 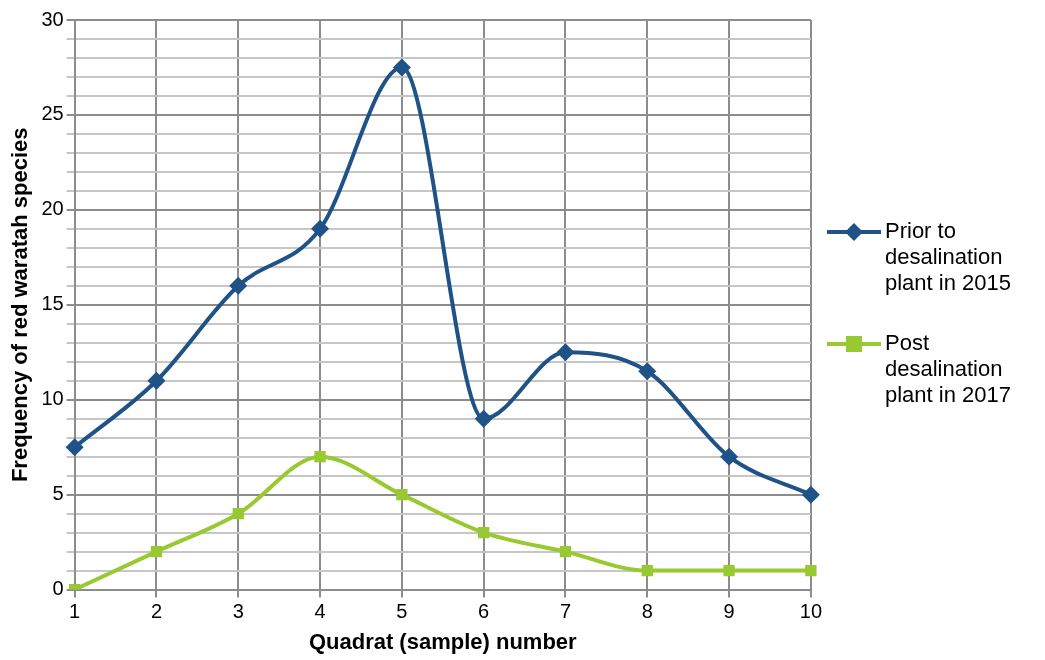 What do you see at coordinates (729, 611) in the screenshot?
I see `x-tick-label: 9` at bounding box center [729, 611].